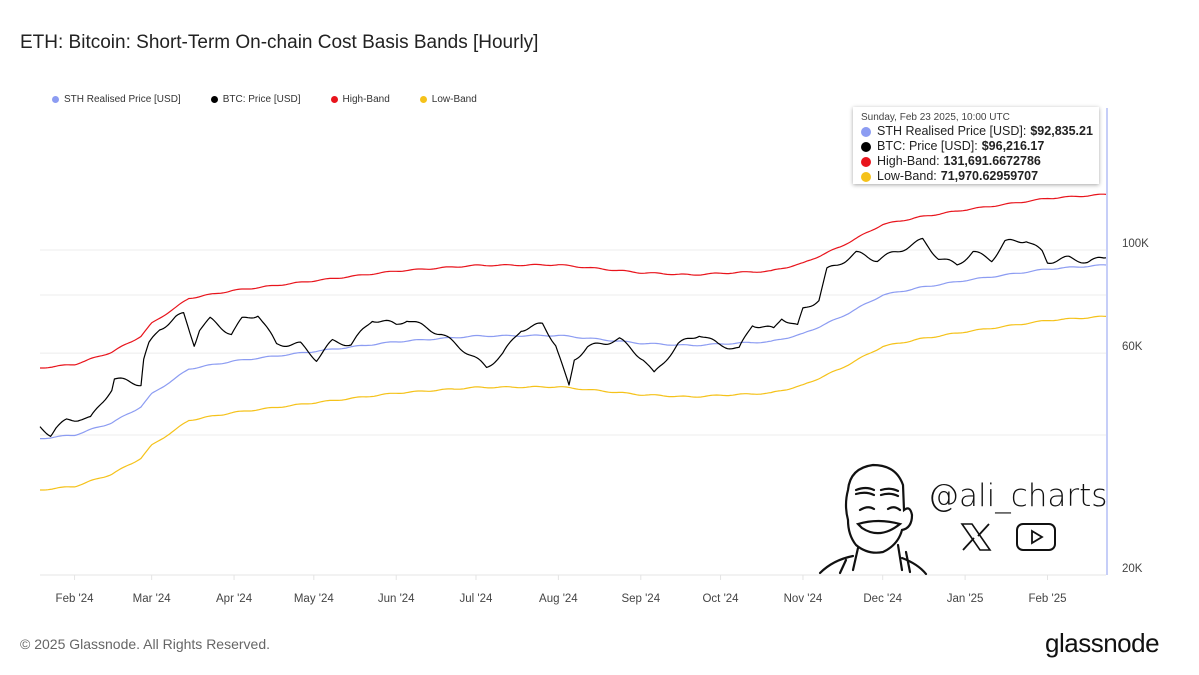 The image size is (1199, 675). I want to click on x-logo-icon, so click(976, 537).